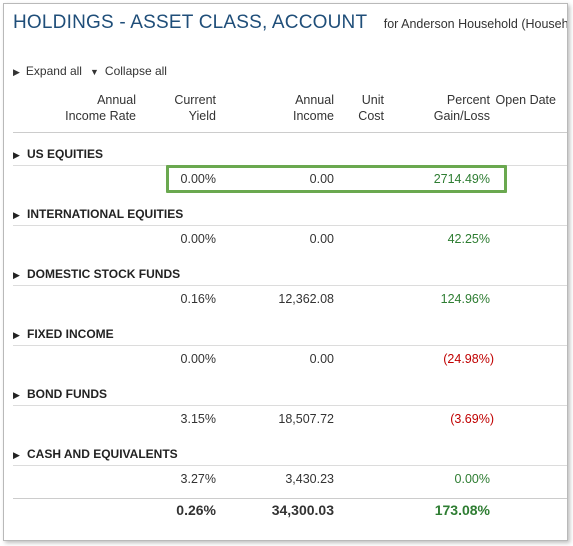  I want to click on col-header-annual-income: Annual Income, so click(313, 108).